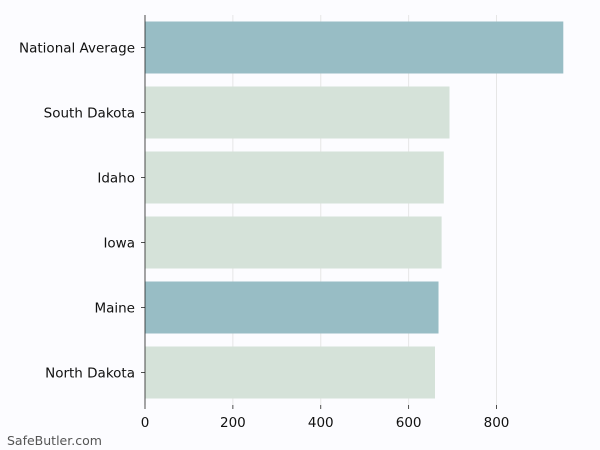 This screenshot has width=600, height=450. I want to click on x-tick-label: 400, so click(321, 423).